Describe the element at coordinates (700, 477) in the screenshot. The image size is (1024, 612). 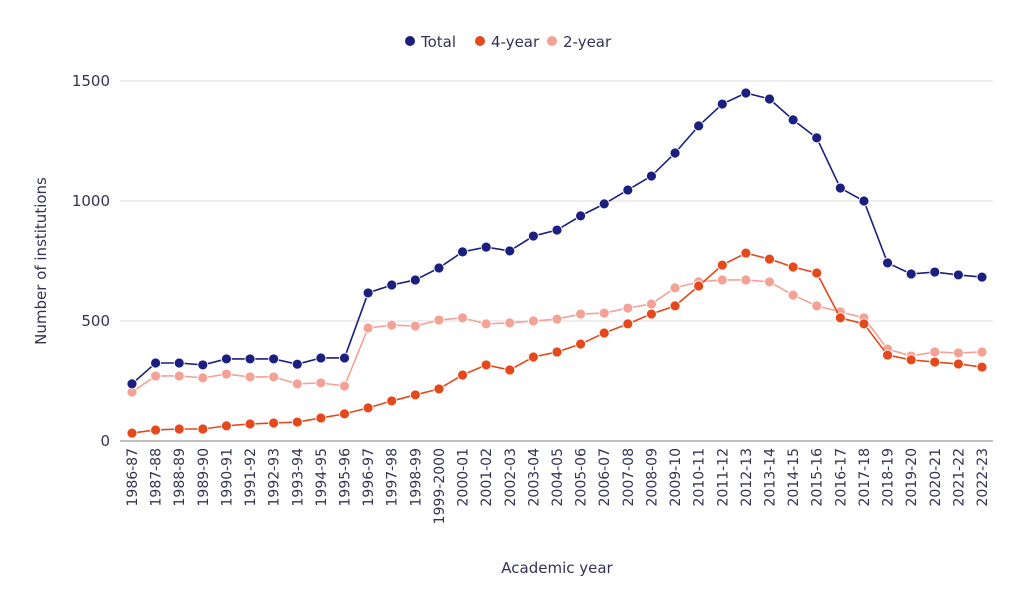
I see `x-tick-label: 2010-11` at that location.